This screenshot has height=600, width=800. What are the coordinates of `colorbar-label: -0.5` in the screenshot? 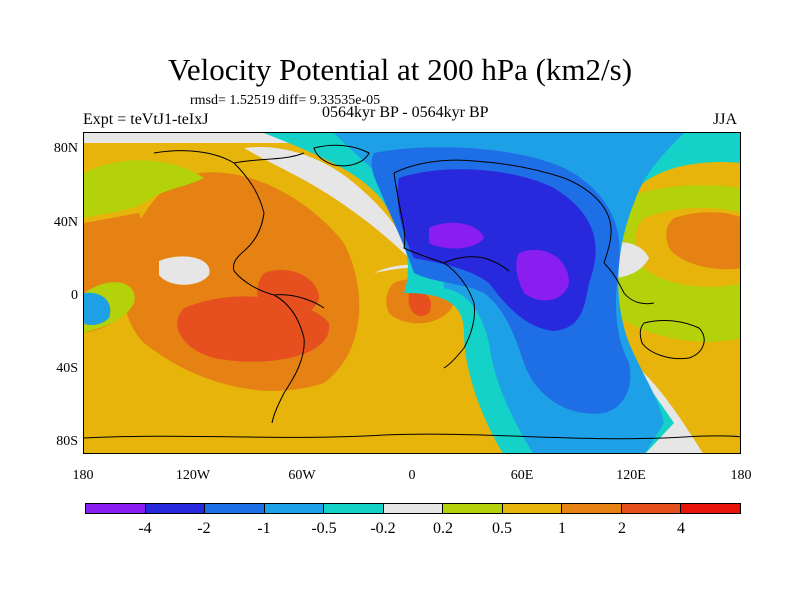 It's located at (324, 528).